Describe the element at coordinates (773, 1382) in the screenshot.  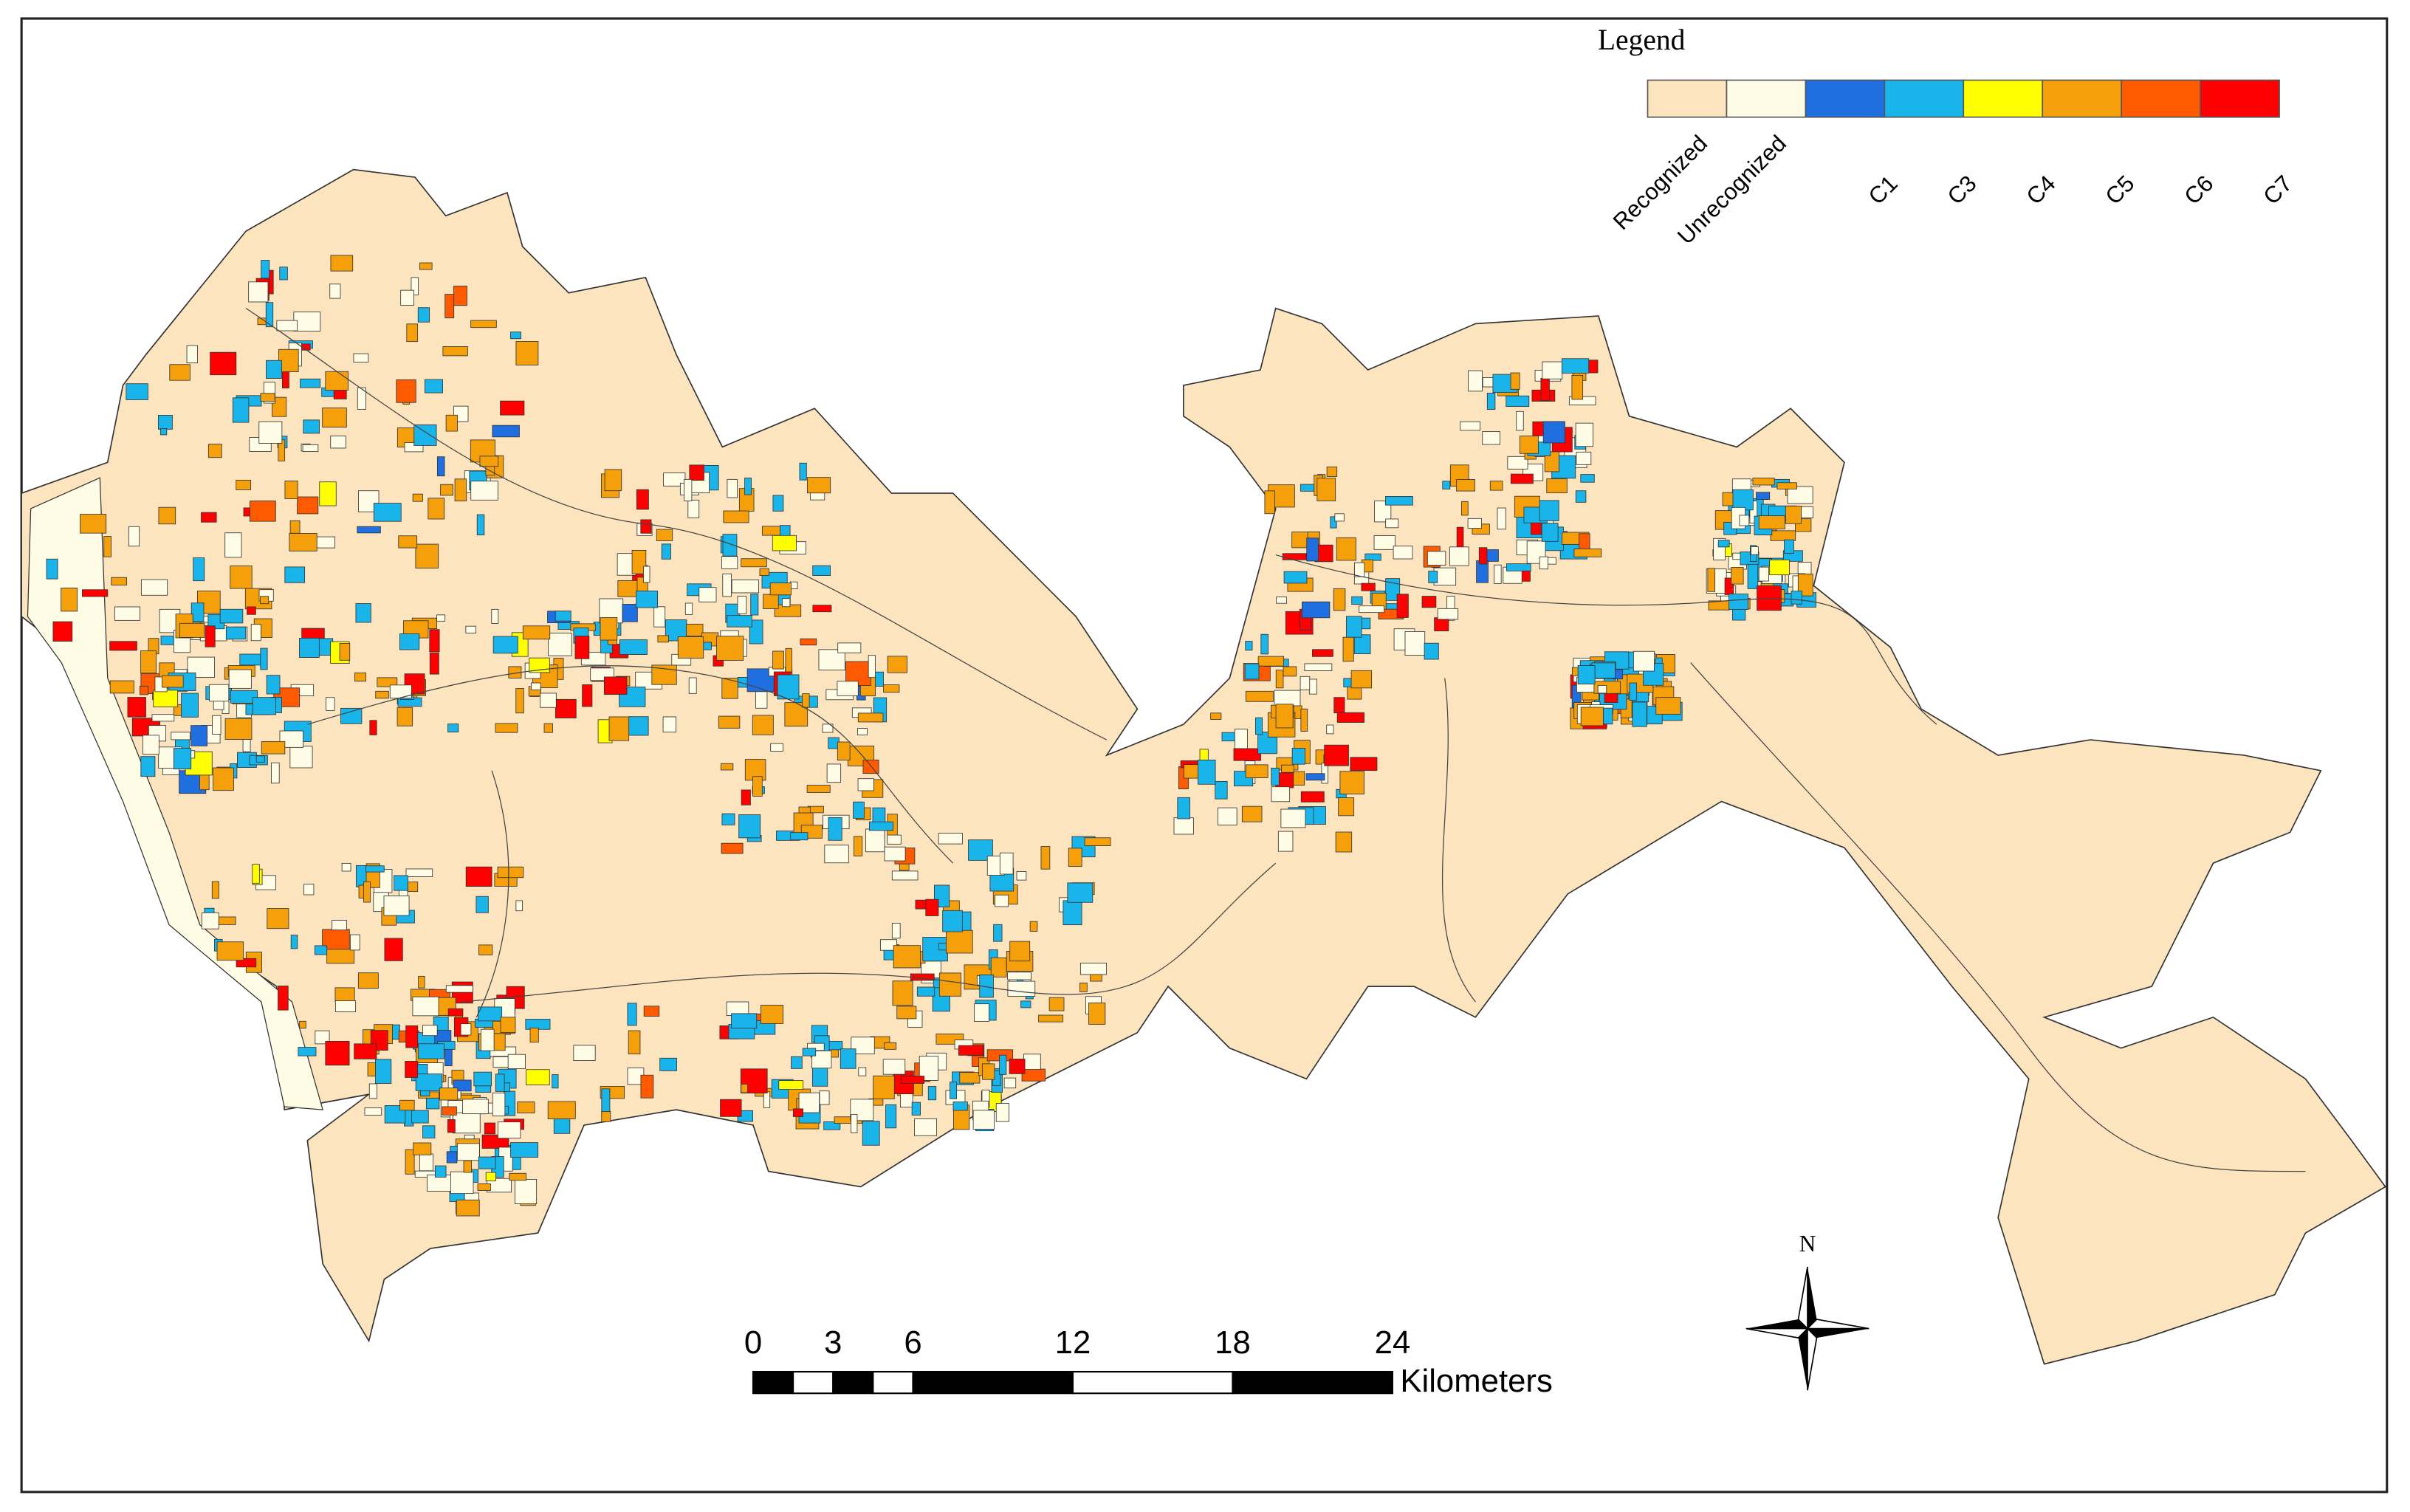
I see `scale-segment` at that location.